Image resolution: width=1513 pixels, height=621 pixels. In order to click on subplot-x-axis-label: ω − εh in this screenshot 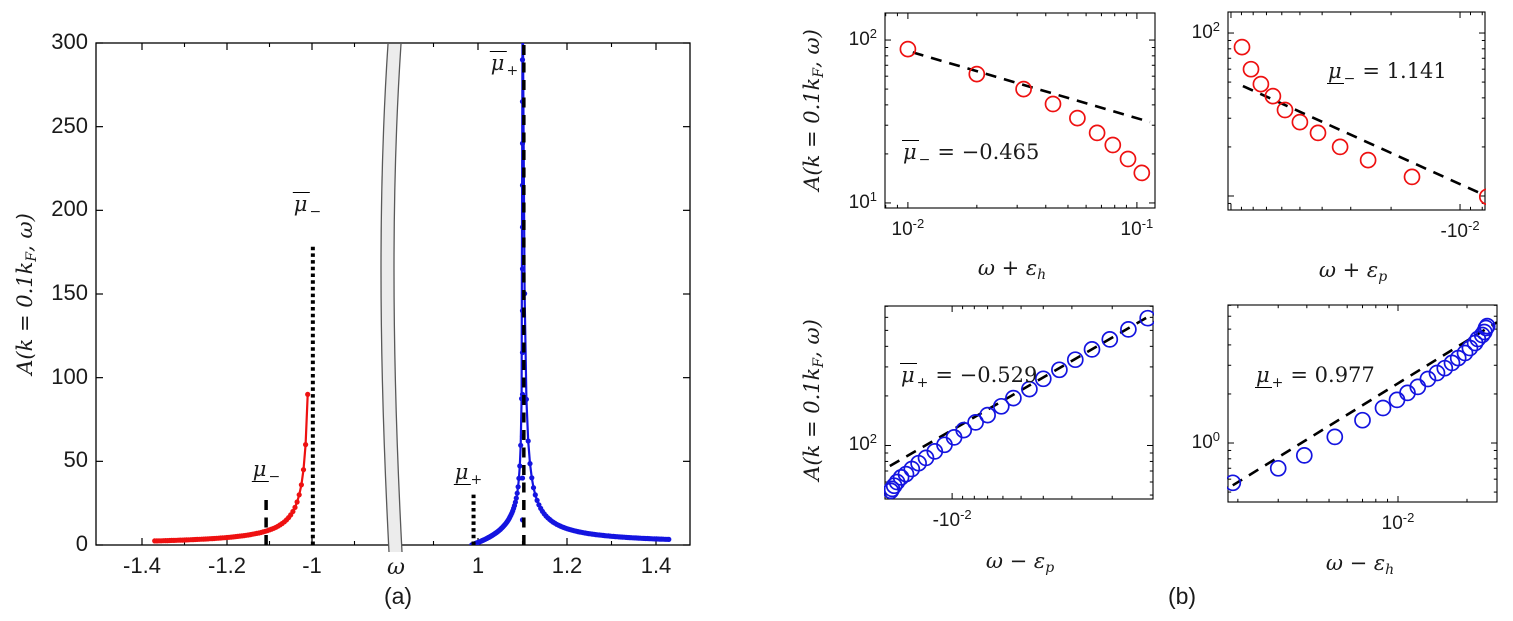, I will do `click(1360, 564)`.